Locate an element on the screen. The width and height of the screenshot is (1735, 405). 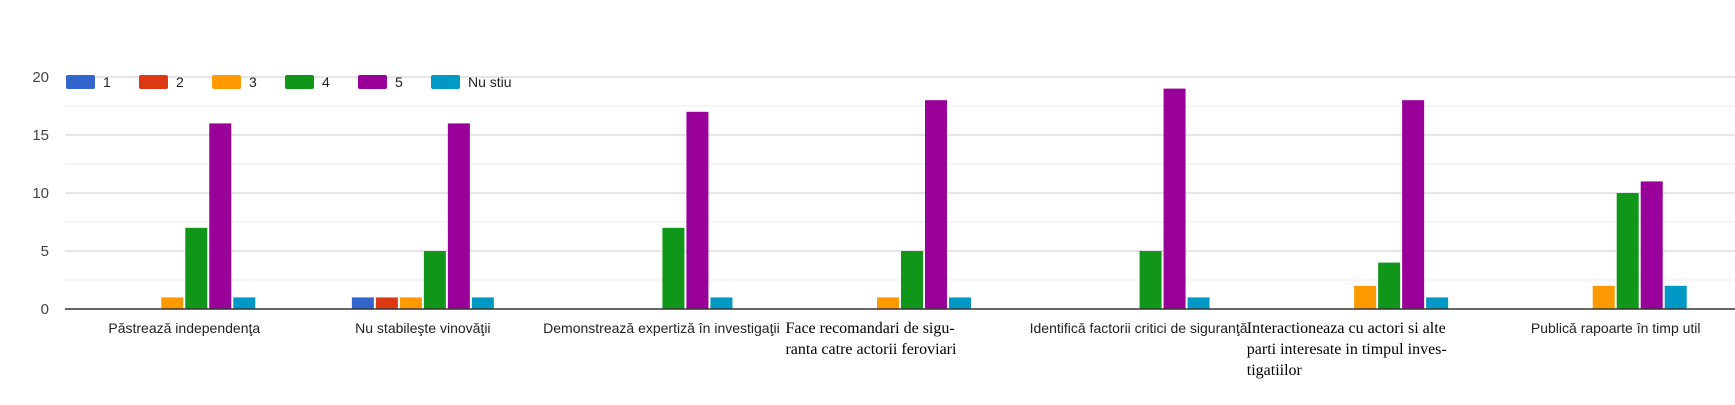
x-tick-label: Publică rapoarte în timp util is located at coordinates (1616, 328).